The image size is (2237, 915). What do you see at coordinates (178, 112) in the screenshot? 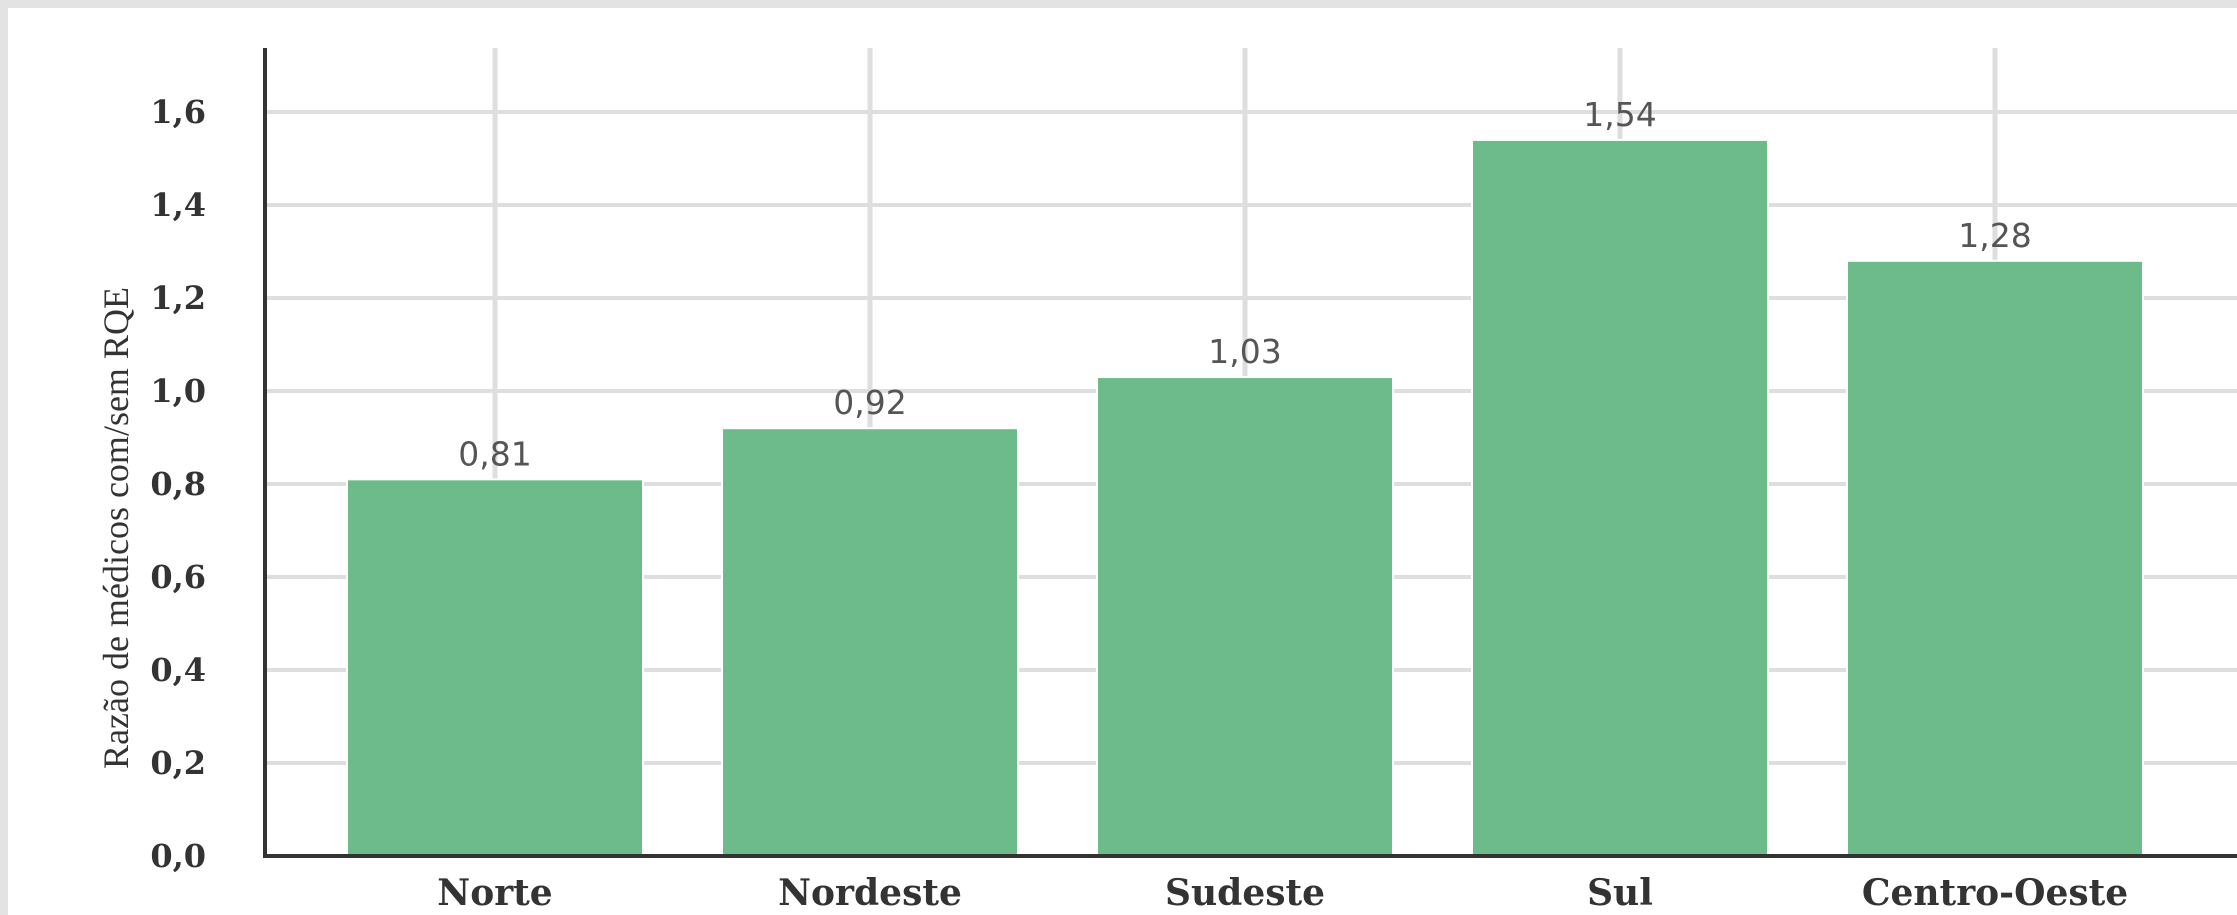
I see `y-tick-label: 1,6` at bounding box center [178, 112].